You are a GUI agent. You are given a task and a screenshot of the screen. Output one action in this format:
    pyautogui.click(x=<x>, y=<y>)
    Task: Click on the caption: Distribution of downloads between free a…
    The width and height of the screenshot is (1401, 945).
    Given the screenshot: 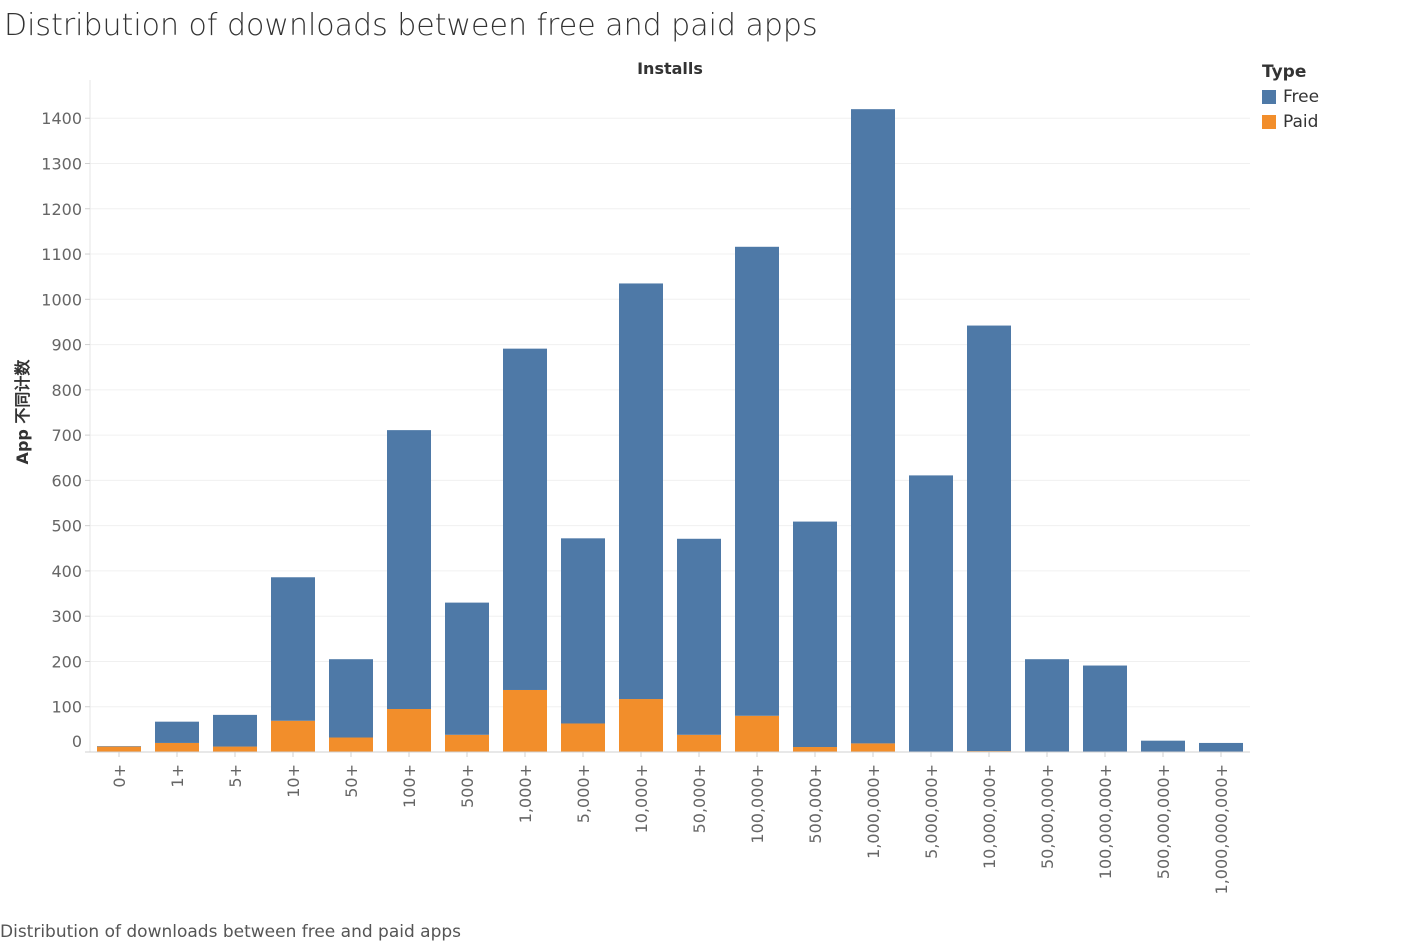 What is the action you would take?
    pyautogui.click(x=231, y=932)
    